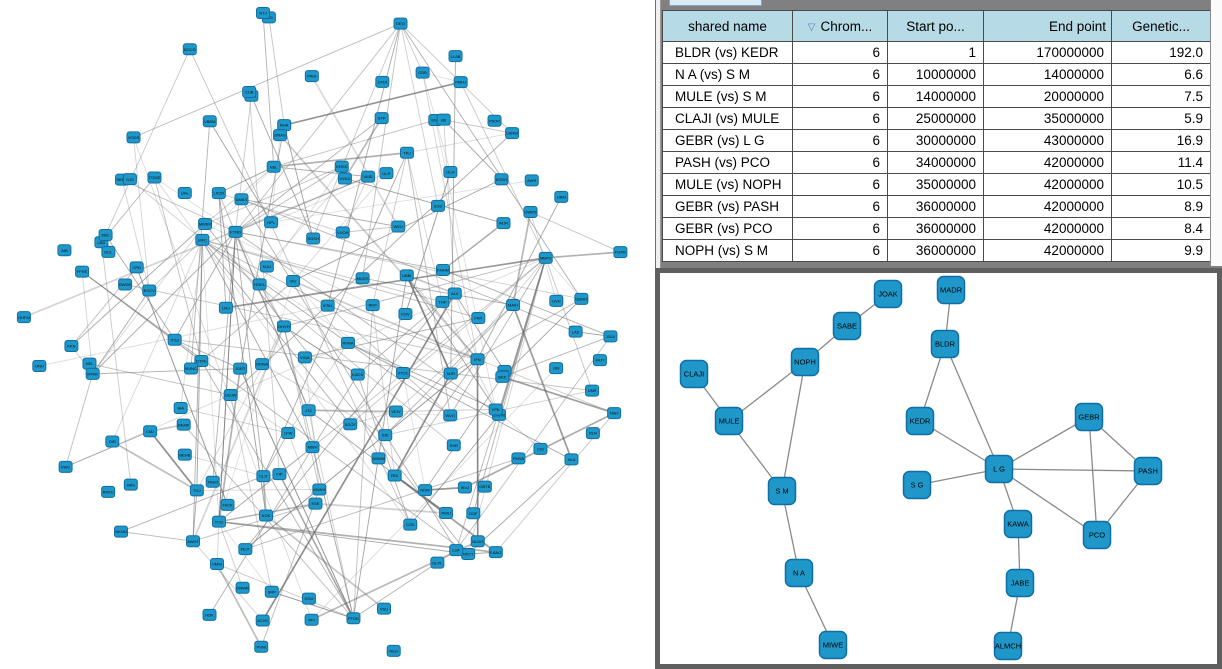  Describe the element at coordinates (259, 284) in the screenshot. I see `hairball-node: HGKL` at that location.